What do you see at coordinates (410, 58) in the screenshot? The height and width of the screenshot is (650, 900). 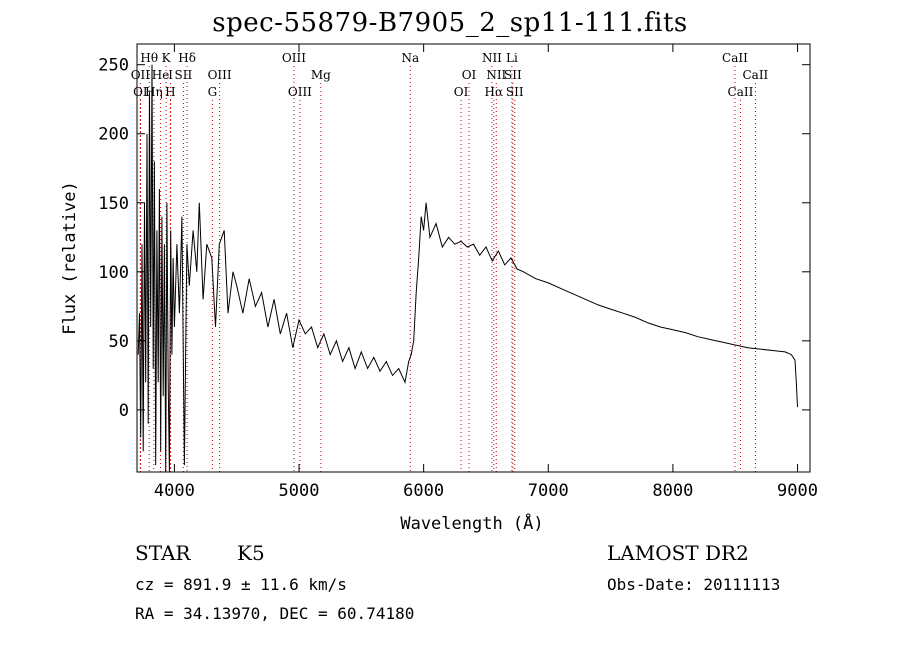 I see `line-label: Na` at bounding box center [410, 58].